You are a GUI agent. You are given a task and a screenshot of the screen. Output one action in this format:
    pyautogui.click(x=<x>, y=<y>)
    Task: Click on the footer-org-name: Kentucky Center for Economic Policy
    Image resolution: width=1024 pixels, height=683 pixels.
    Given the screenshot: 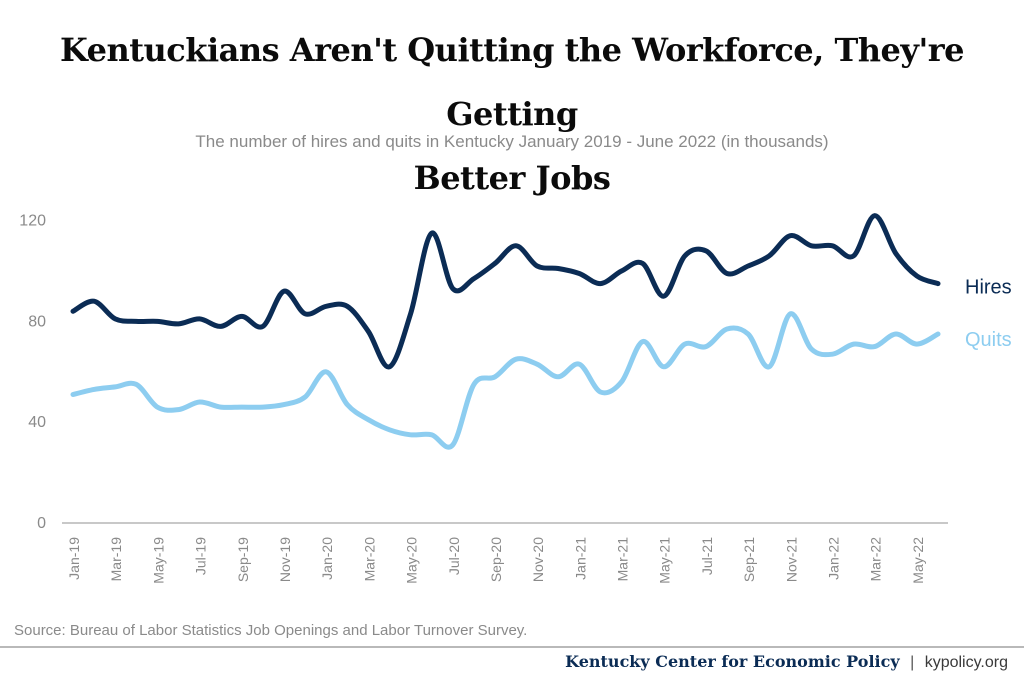 What is the action you would take?
    pyautogui.click(x=732, y=661)
    